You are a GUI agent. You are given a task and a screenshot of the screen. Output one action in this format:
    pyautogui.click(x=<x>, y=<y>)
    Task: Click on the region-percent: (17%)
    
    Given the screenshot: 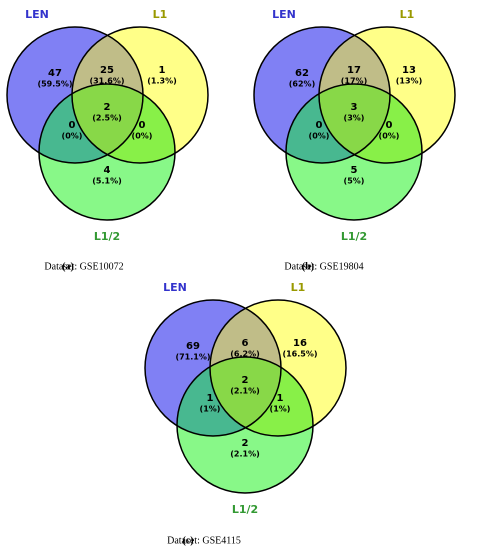 What is the action you would take?
    pyautogui.click(x=354, y=81)
    